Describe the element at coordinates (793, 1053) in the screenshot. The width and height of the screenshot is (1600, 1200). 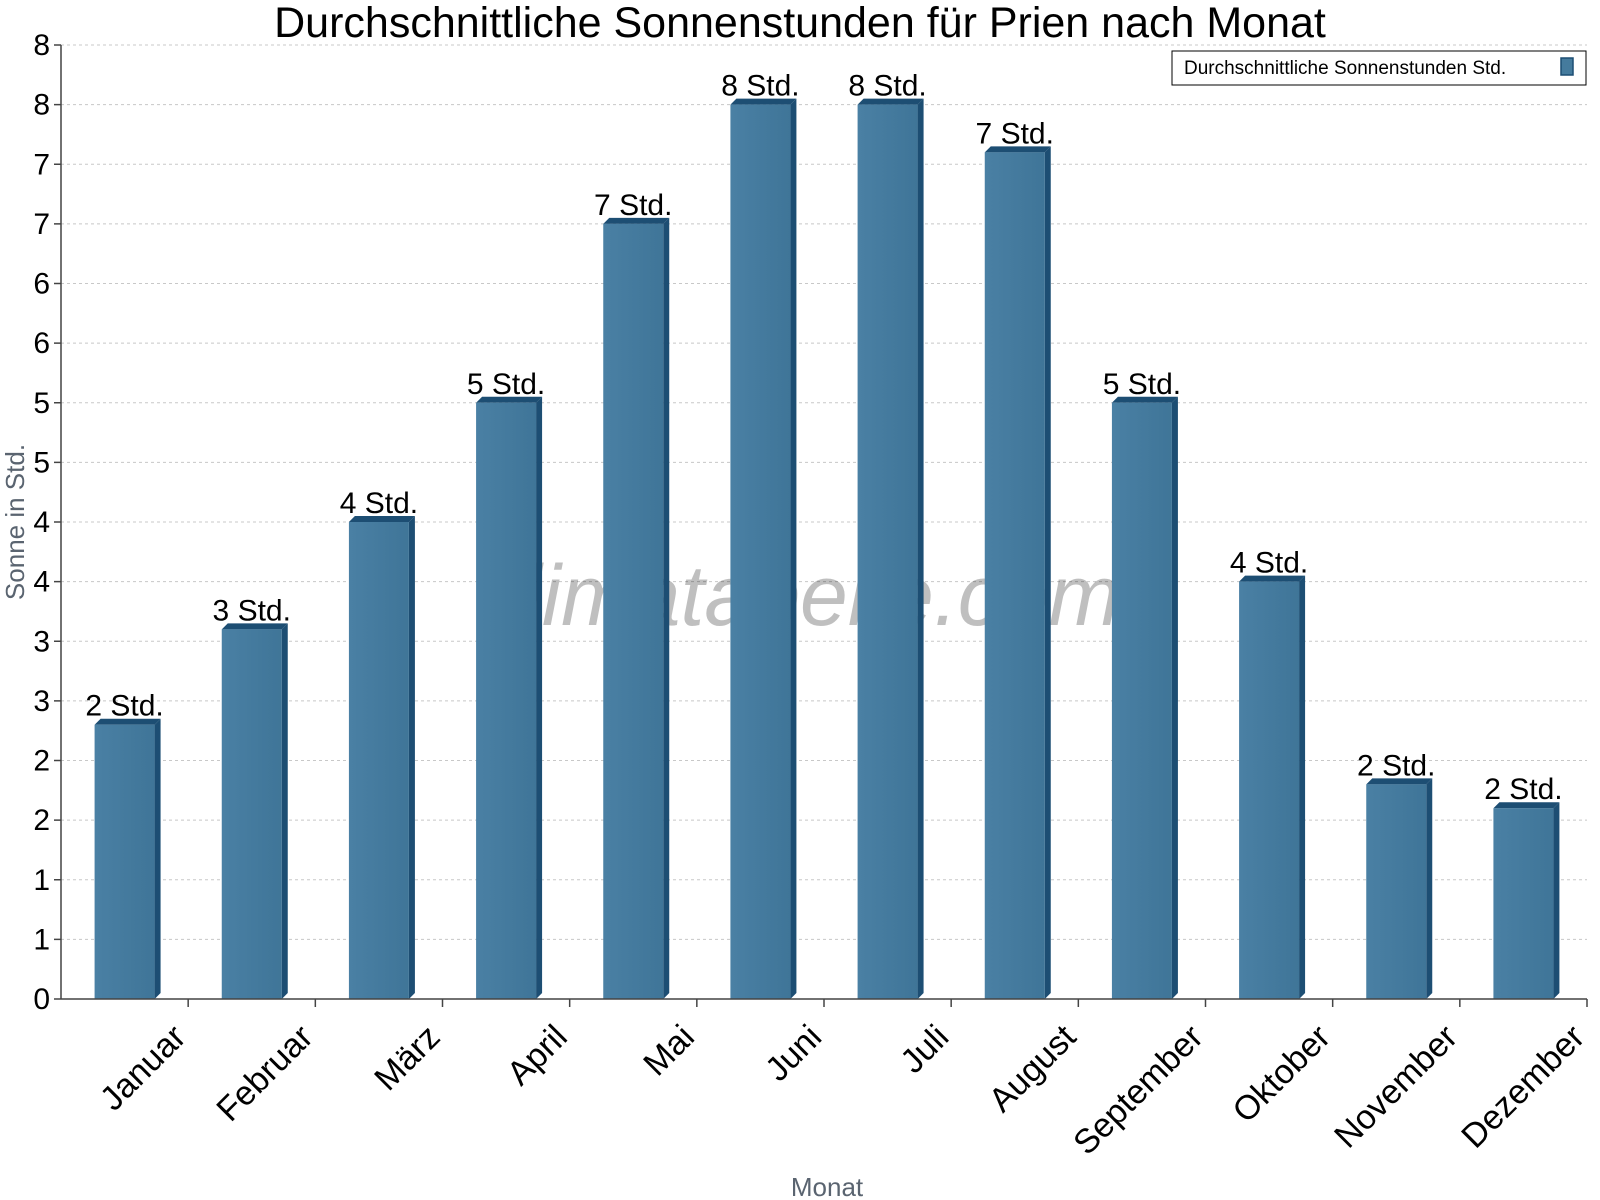
I see `x-tick-label: Juni` at that location.